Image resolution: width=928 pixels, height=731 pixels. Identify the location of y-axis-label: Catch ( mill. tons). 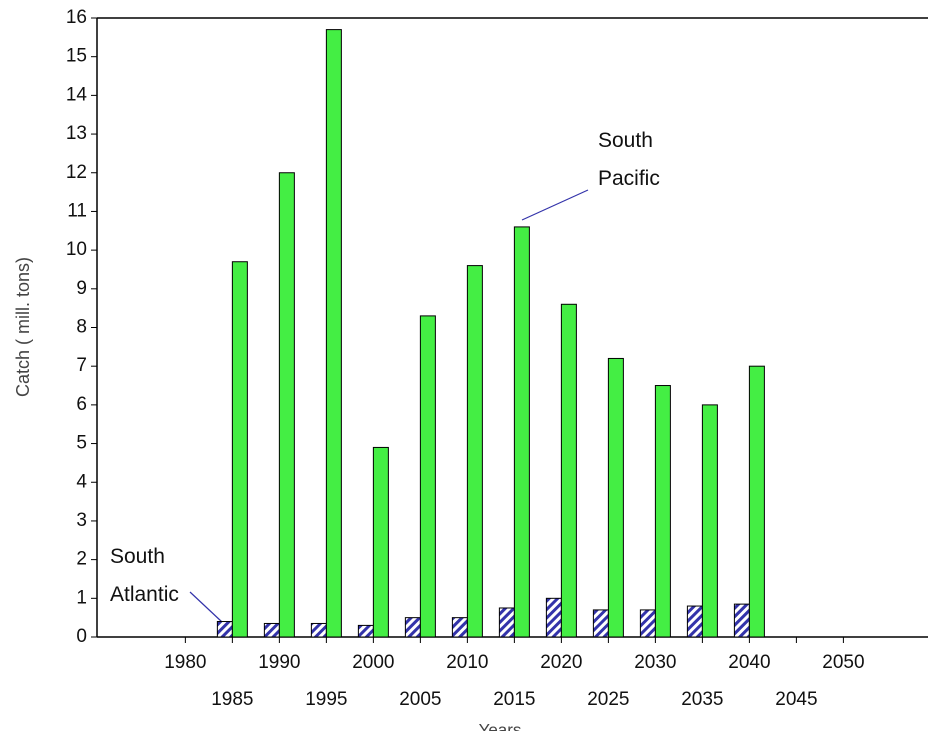
(23, 327).